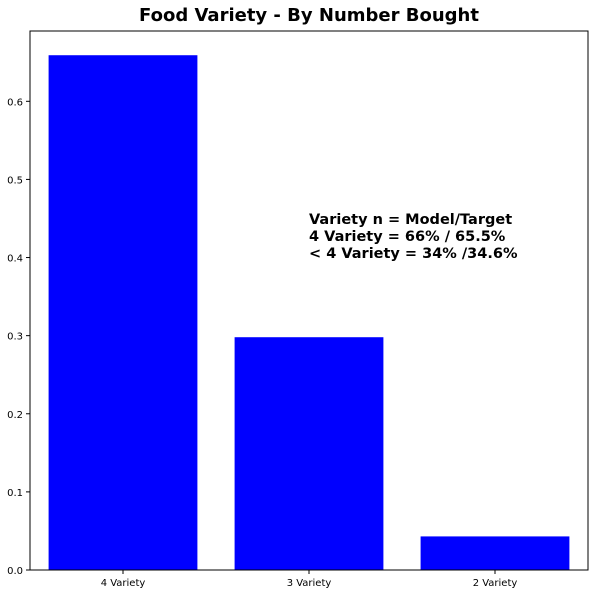  I want to click on x-tick-label: 4 Variety, so click(123, 583).